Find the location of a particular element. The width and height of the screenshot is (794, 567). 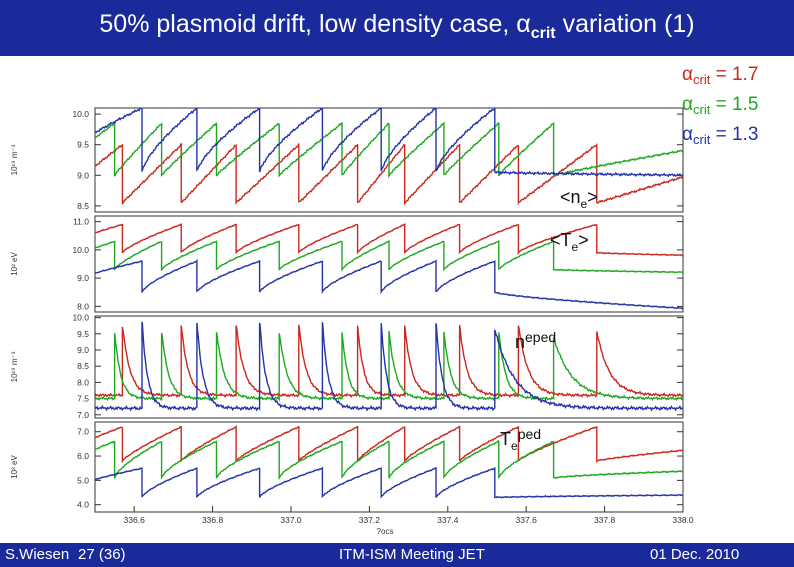

series-line-neped-a13 is located at coordinates (389, 366).